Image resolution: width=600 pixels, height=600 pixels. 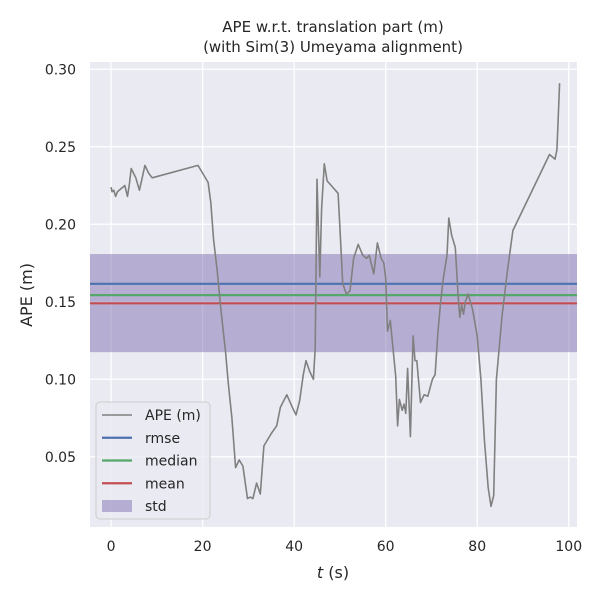 I want to click on x-axis-label-var: t, so click(x=320, y=572).